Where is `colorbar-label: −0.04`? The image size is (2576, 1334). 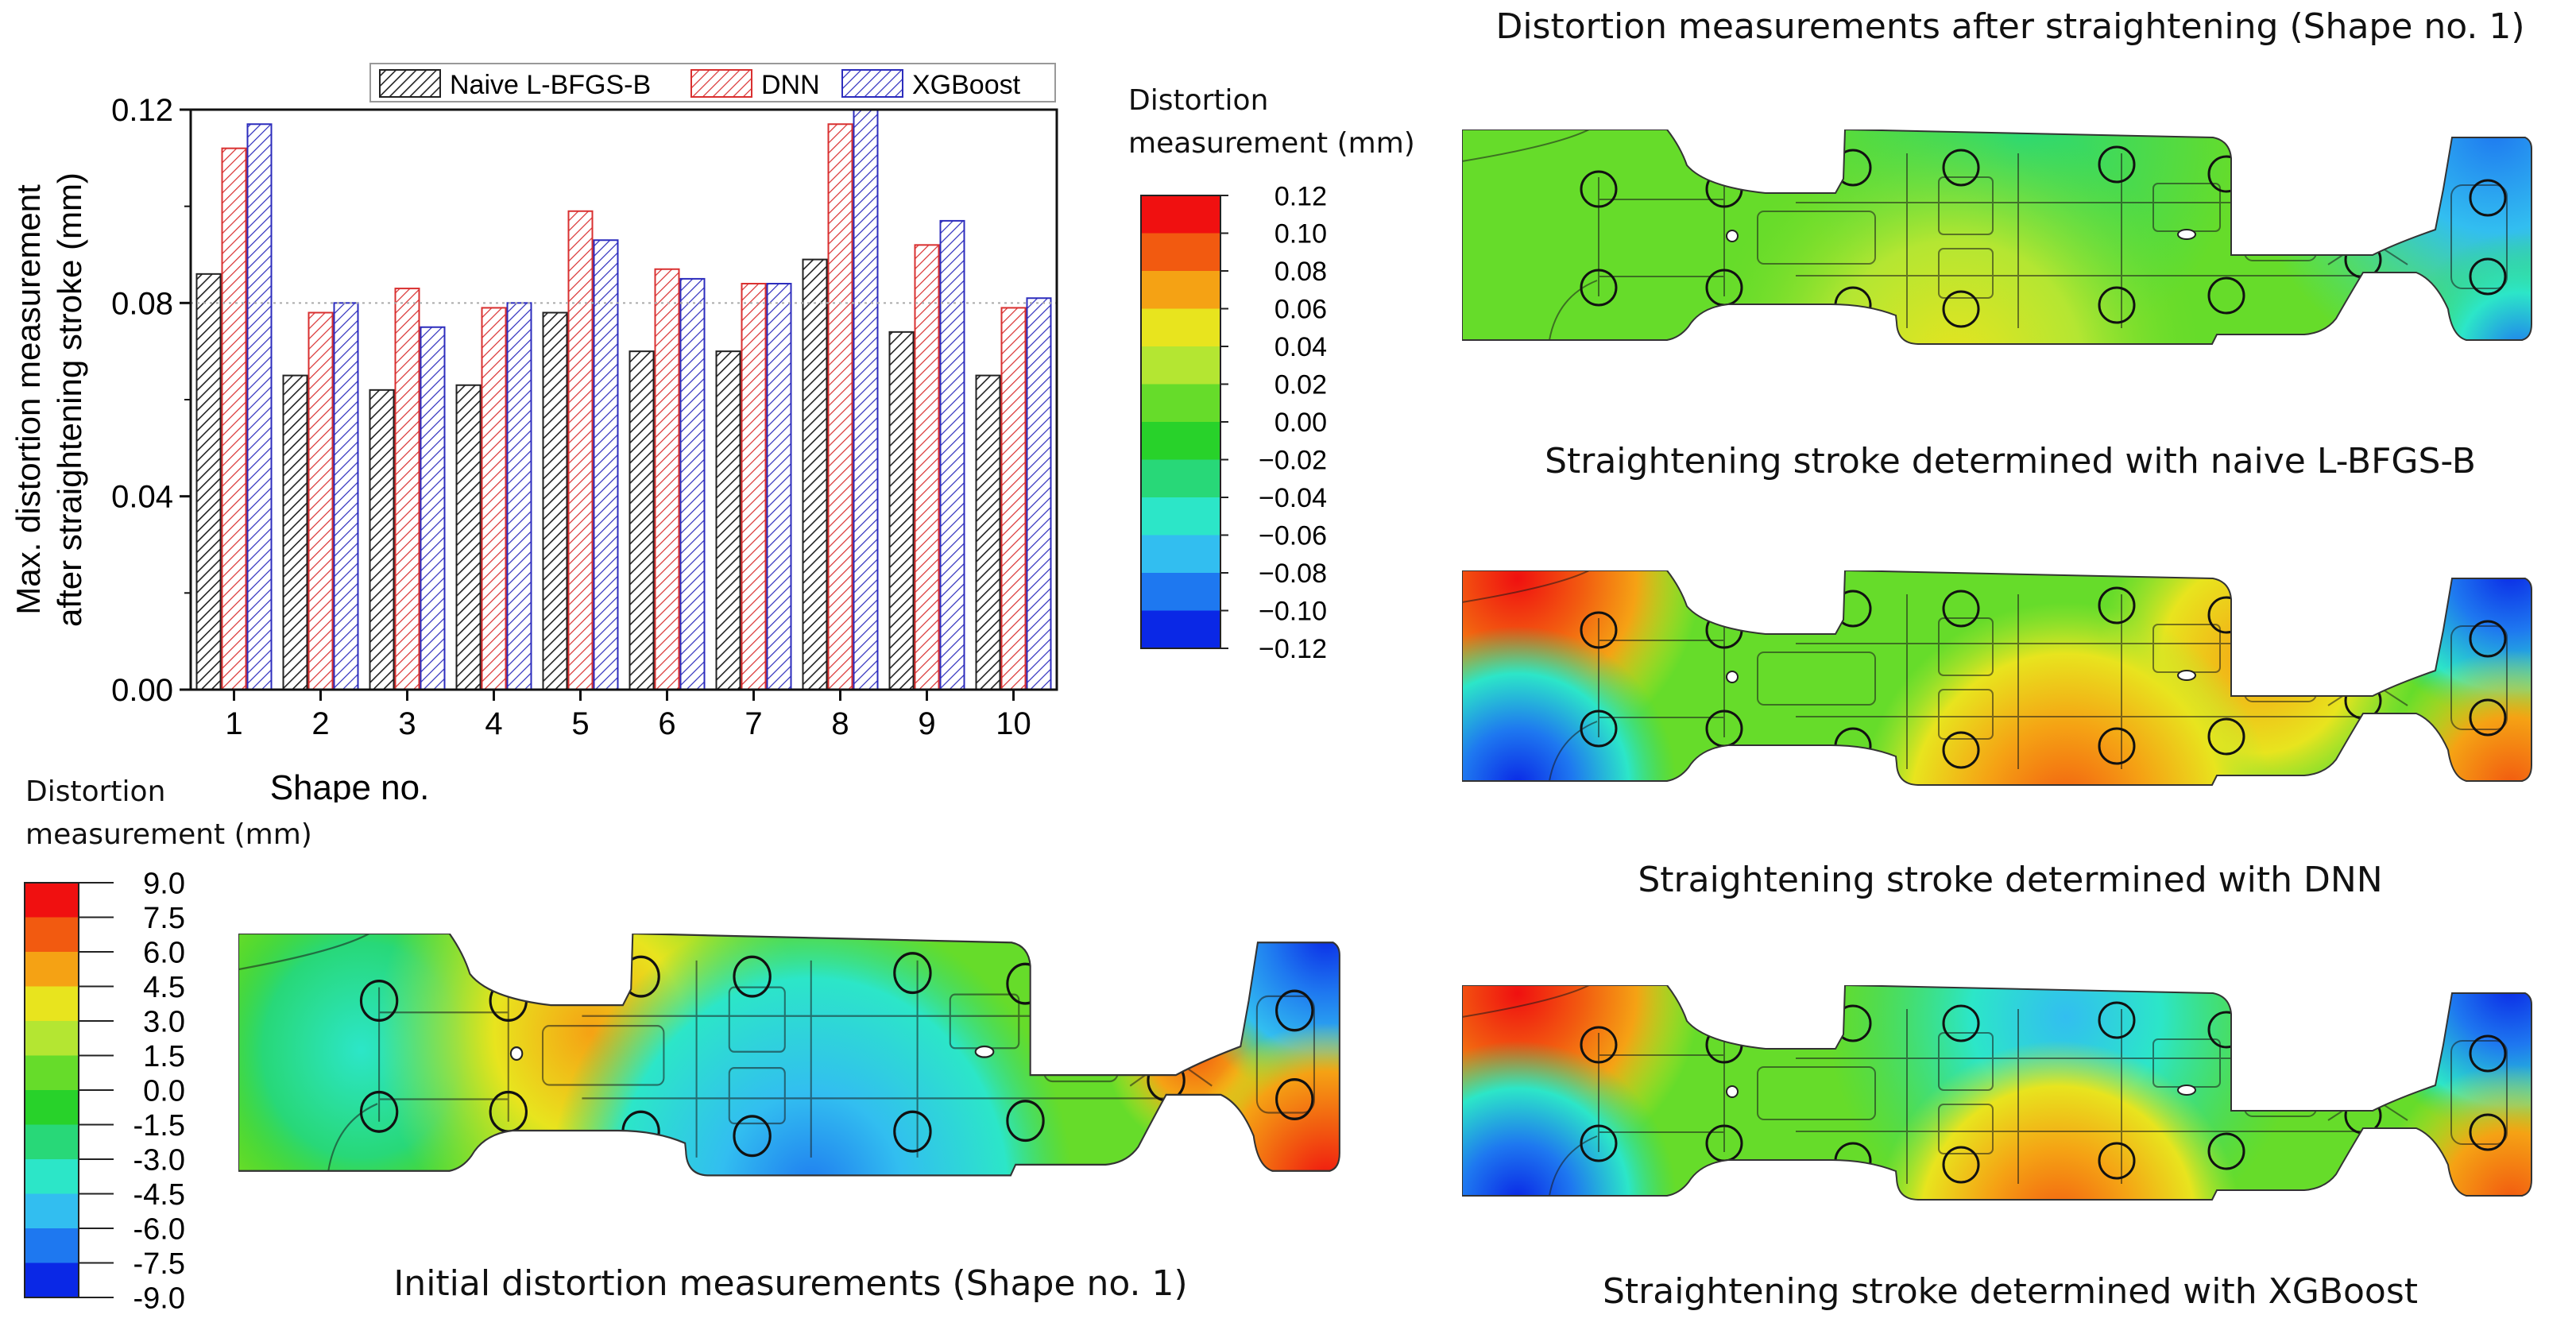 colorbar-label: −0.04 is located at coordinates (1293, 498).